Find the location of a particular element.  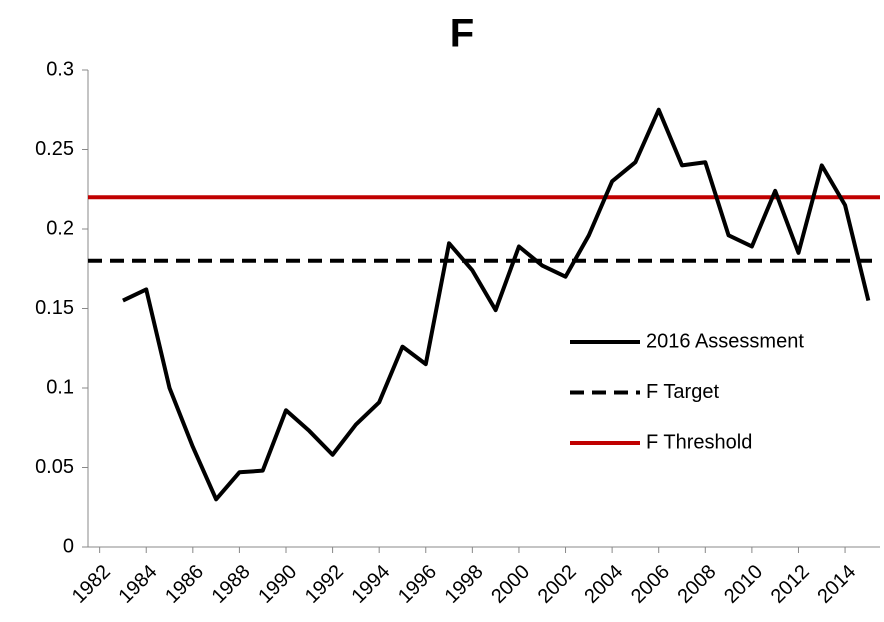

x-tick-label: 2002 is located at coordinates (557, 584).